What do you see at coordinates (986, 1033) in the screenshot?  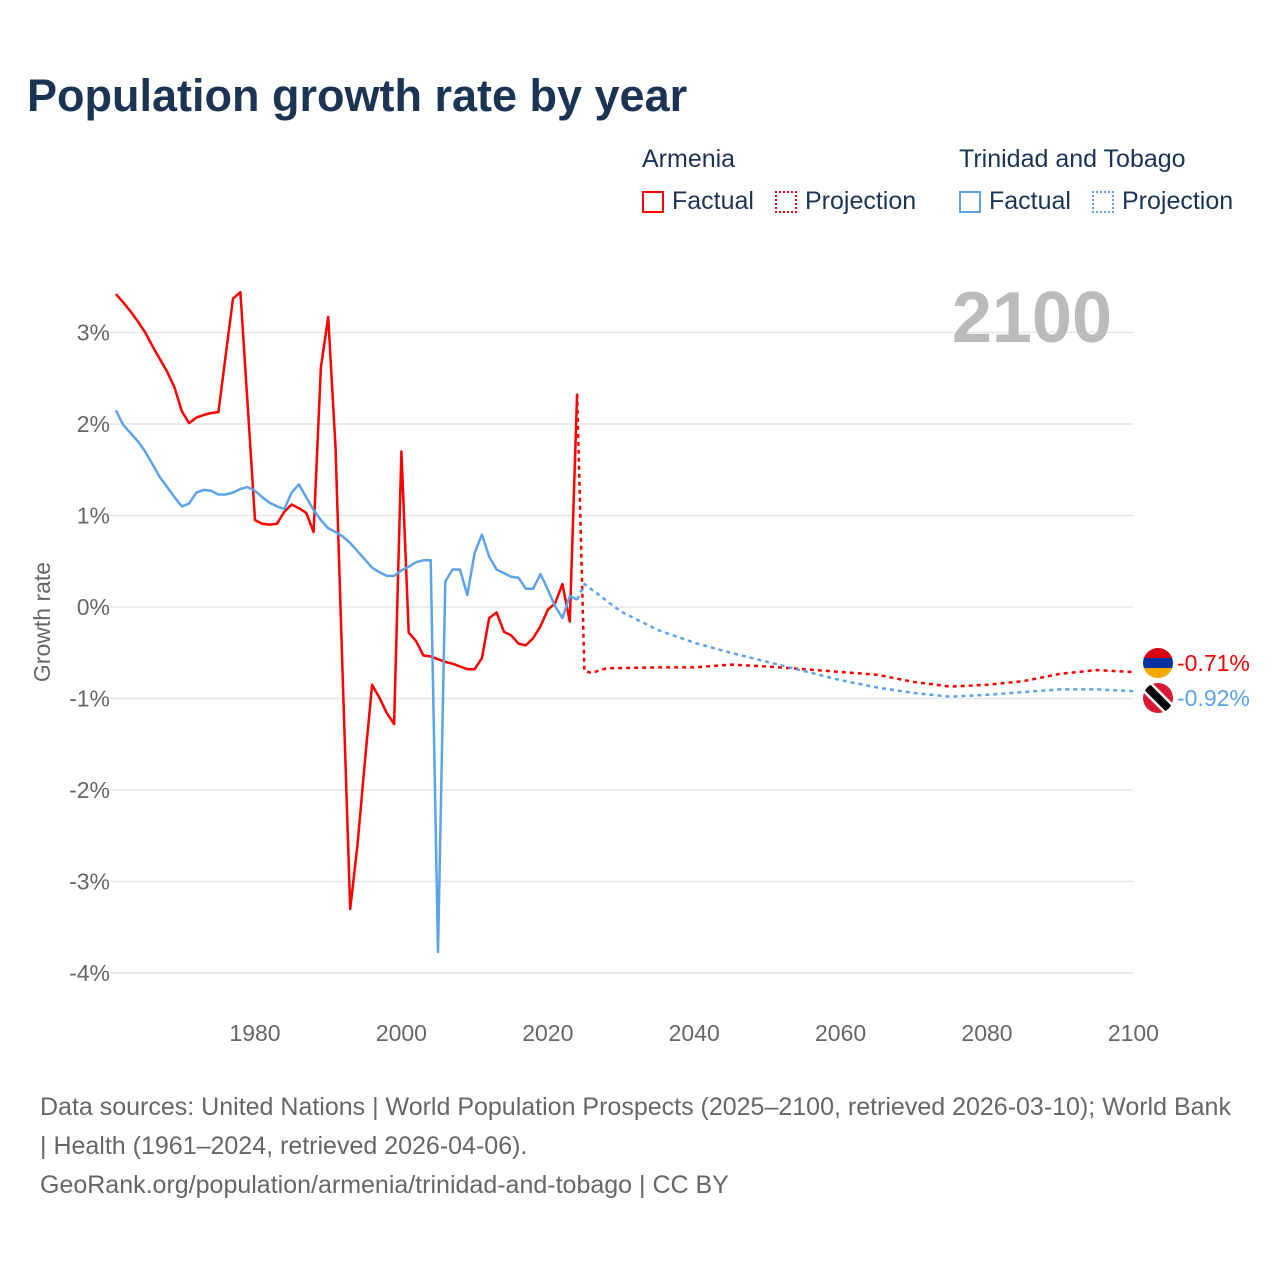 I see `x-tick-label: 2080` at bounding box center [986, 1033].